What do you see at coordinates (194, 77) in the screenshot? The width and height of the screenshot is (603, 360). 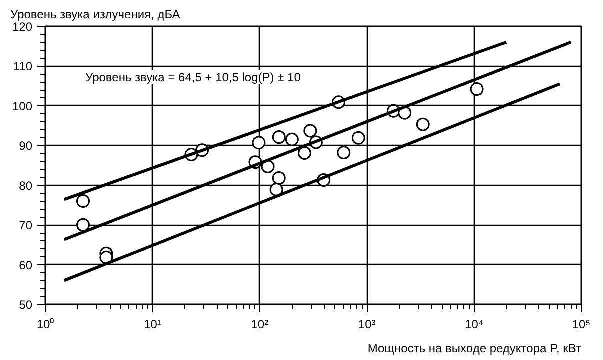 I see `annotation: Уровень звука = 64,5 + 10,5 log(P) ± 10` at bounding box center [194, 77].